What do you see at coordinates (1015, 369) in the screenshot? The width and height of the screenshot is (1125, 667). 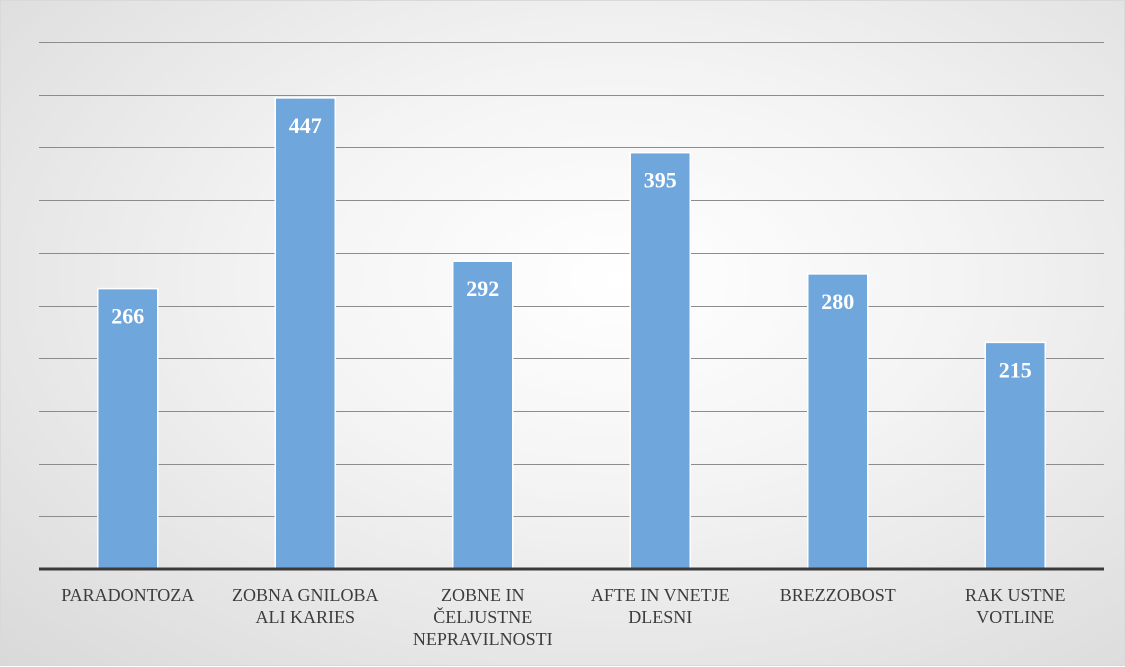 I see `data-label: 215` at bounding box center [1015, 369].